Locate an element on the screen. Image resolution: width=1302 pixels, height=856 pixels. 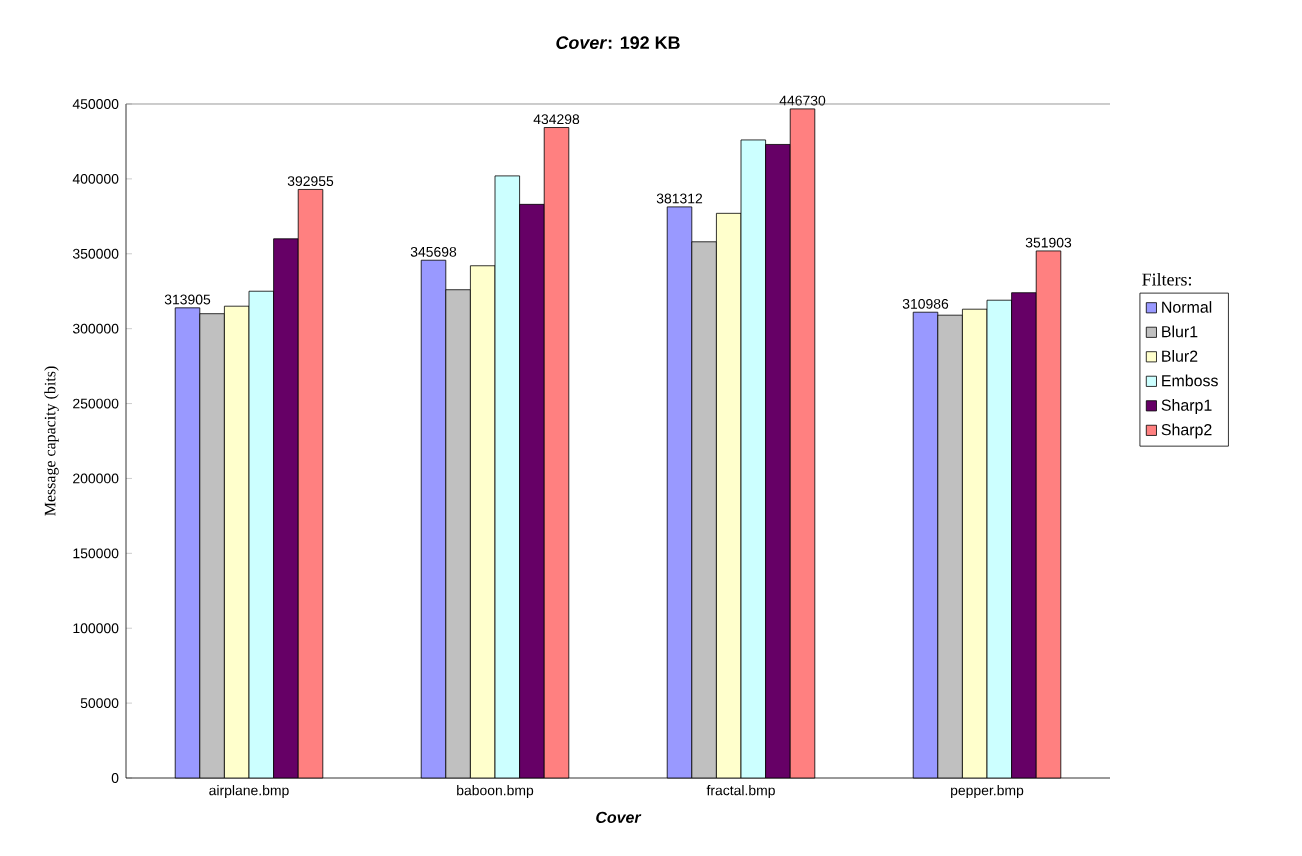
legend-title: Filters: is located at coordinates (1167, 279).